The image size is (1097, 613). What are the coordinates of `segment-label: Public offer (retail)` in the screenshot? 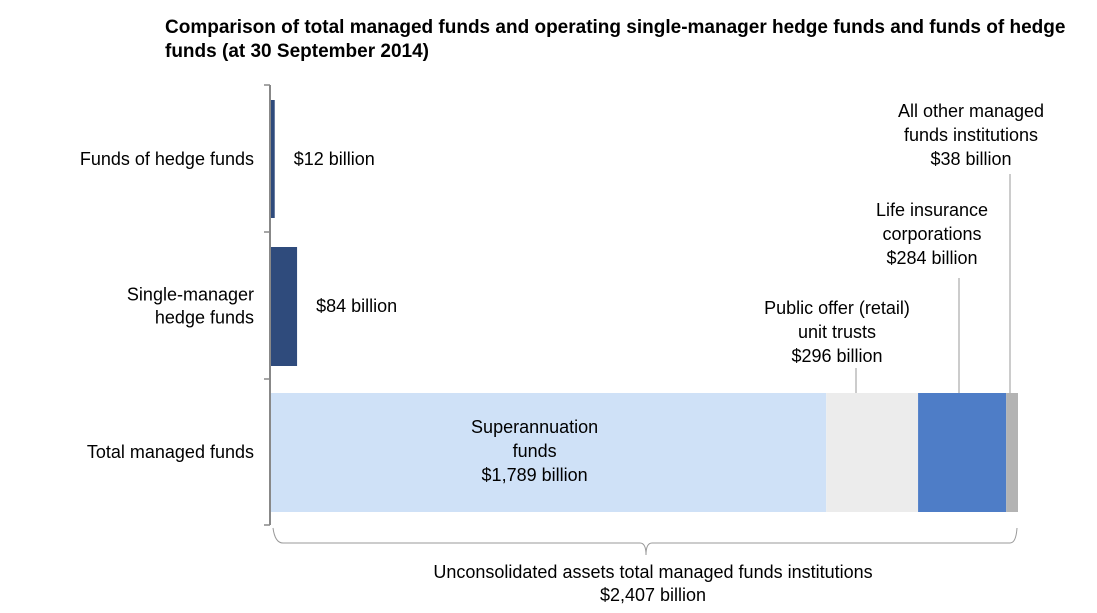 It's located at (837, 308).